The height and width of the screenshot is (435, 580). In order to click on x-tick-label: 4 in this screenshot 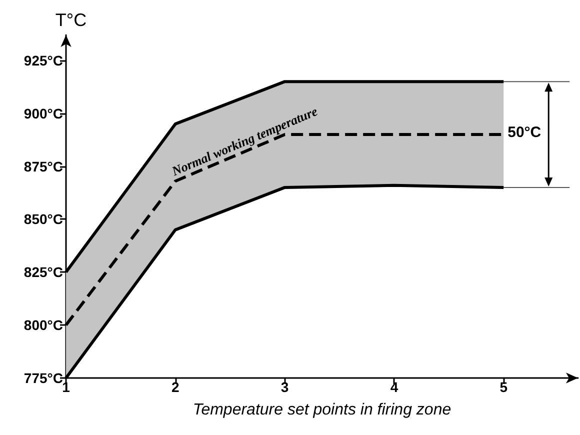, I will do `click(394, 387)`.